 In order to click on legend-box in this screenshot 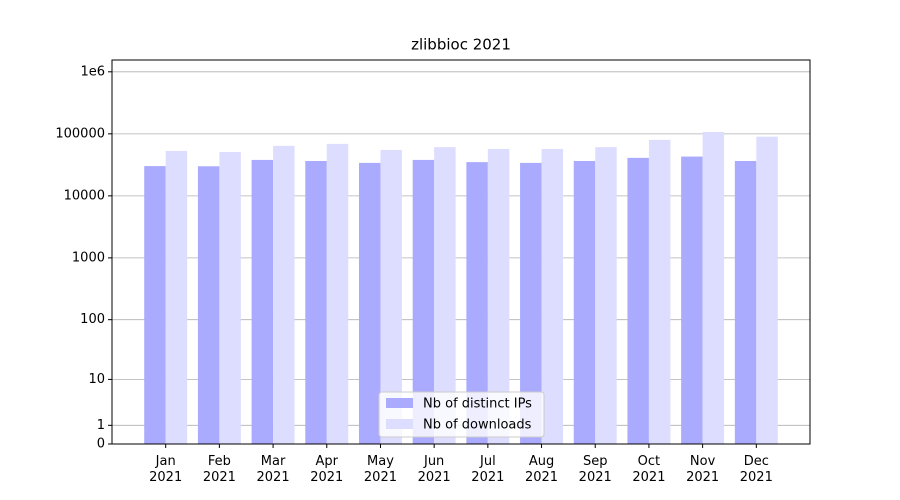, I will do `click(461, 414)`.